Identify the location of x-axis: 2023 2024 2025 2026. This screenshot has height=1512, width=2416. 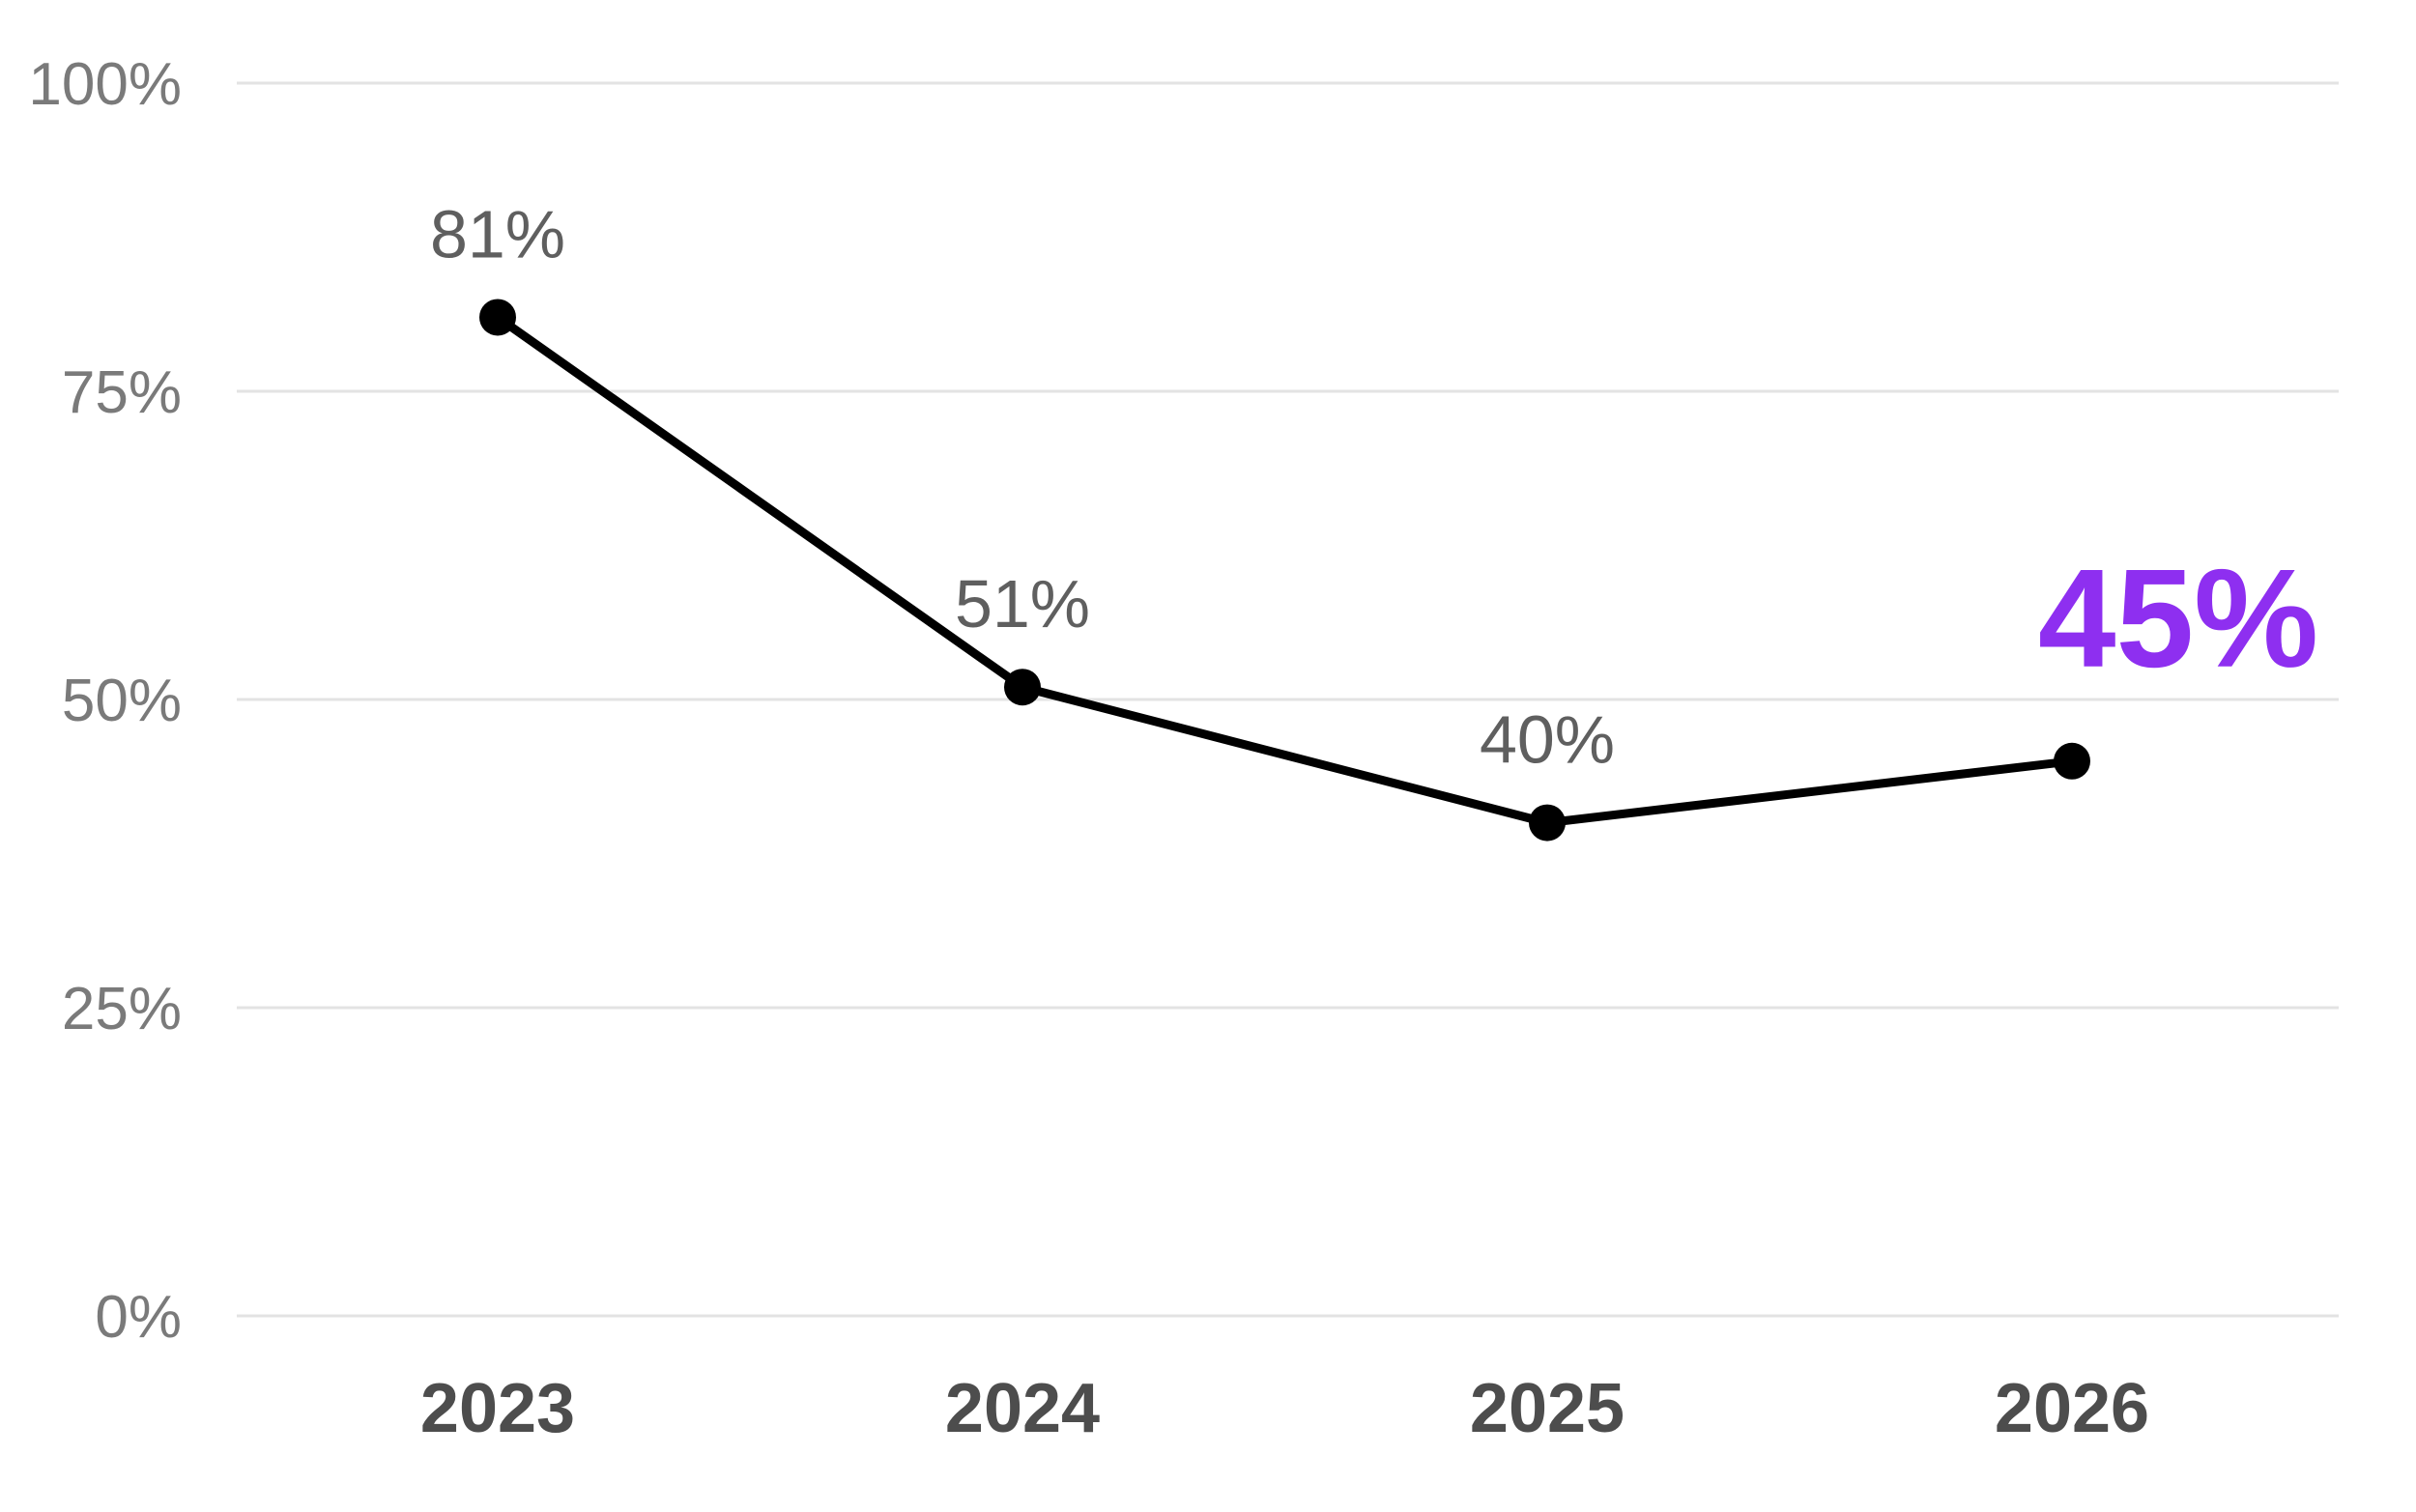
(1284, 1408).